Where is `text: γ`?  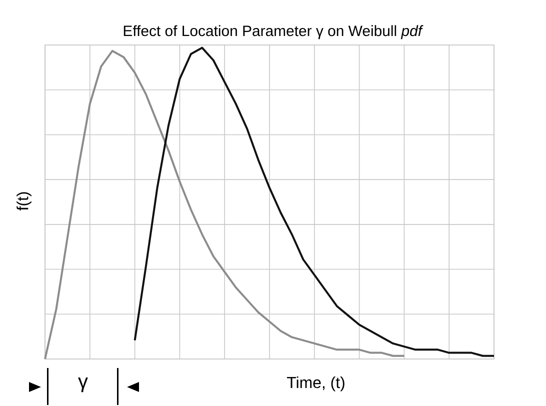 text: γ is located at coordinates (83, 384).